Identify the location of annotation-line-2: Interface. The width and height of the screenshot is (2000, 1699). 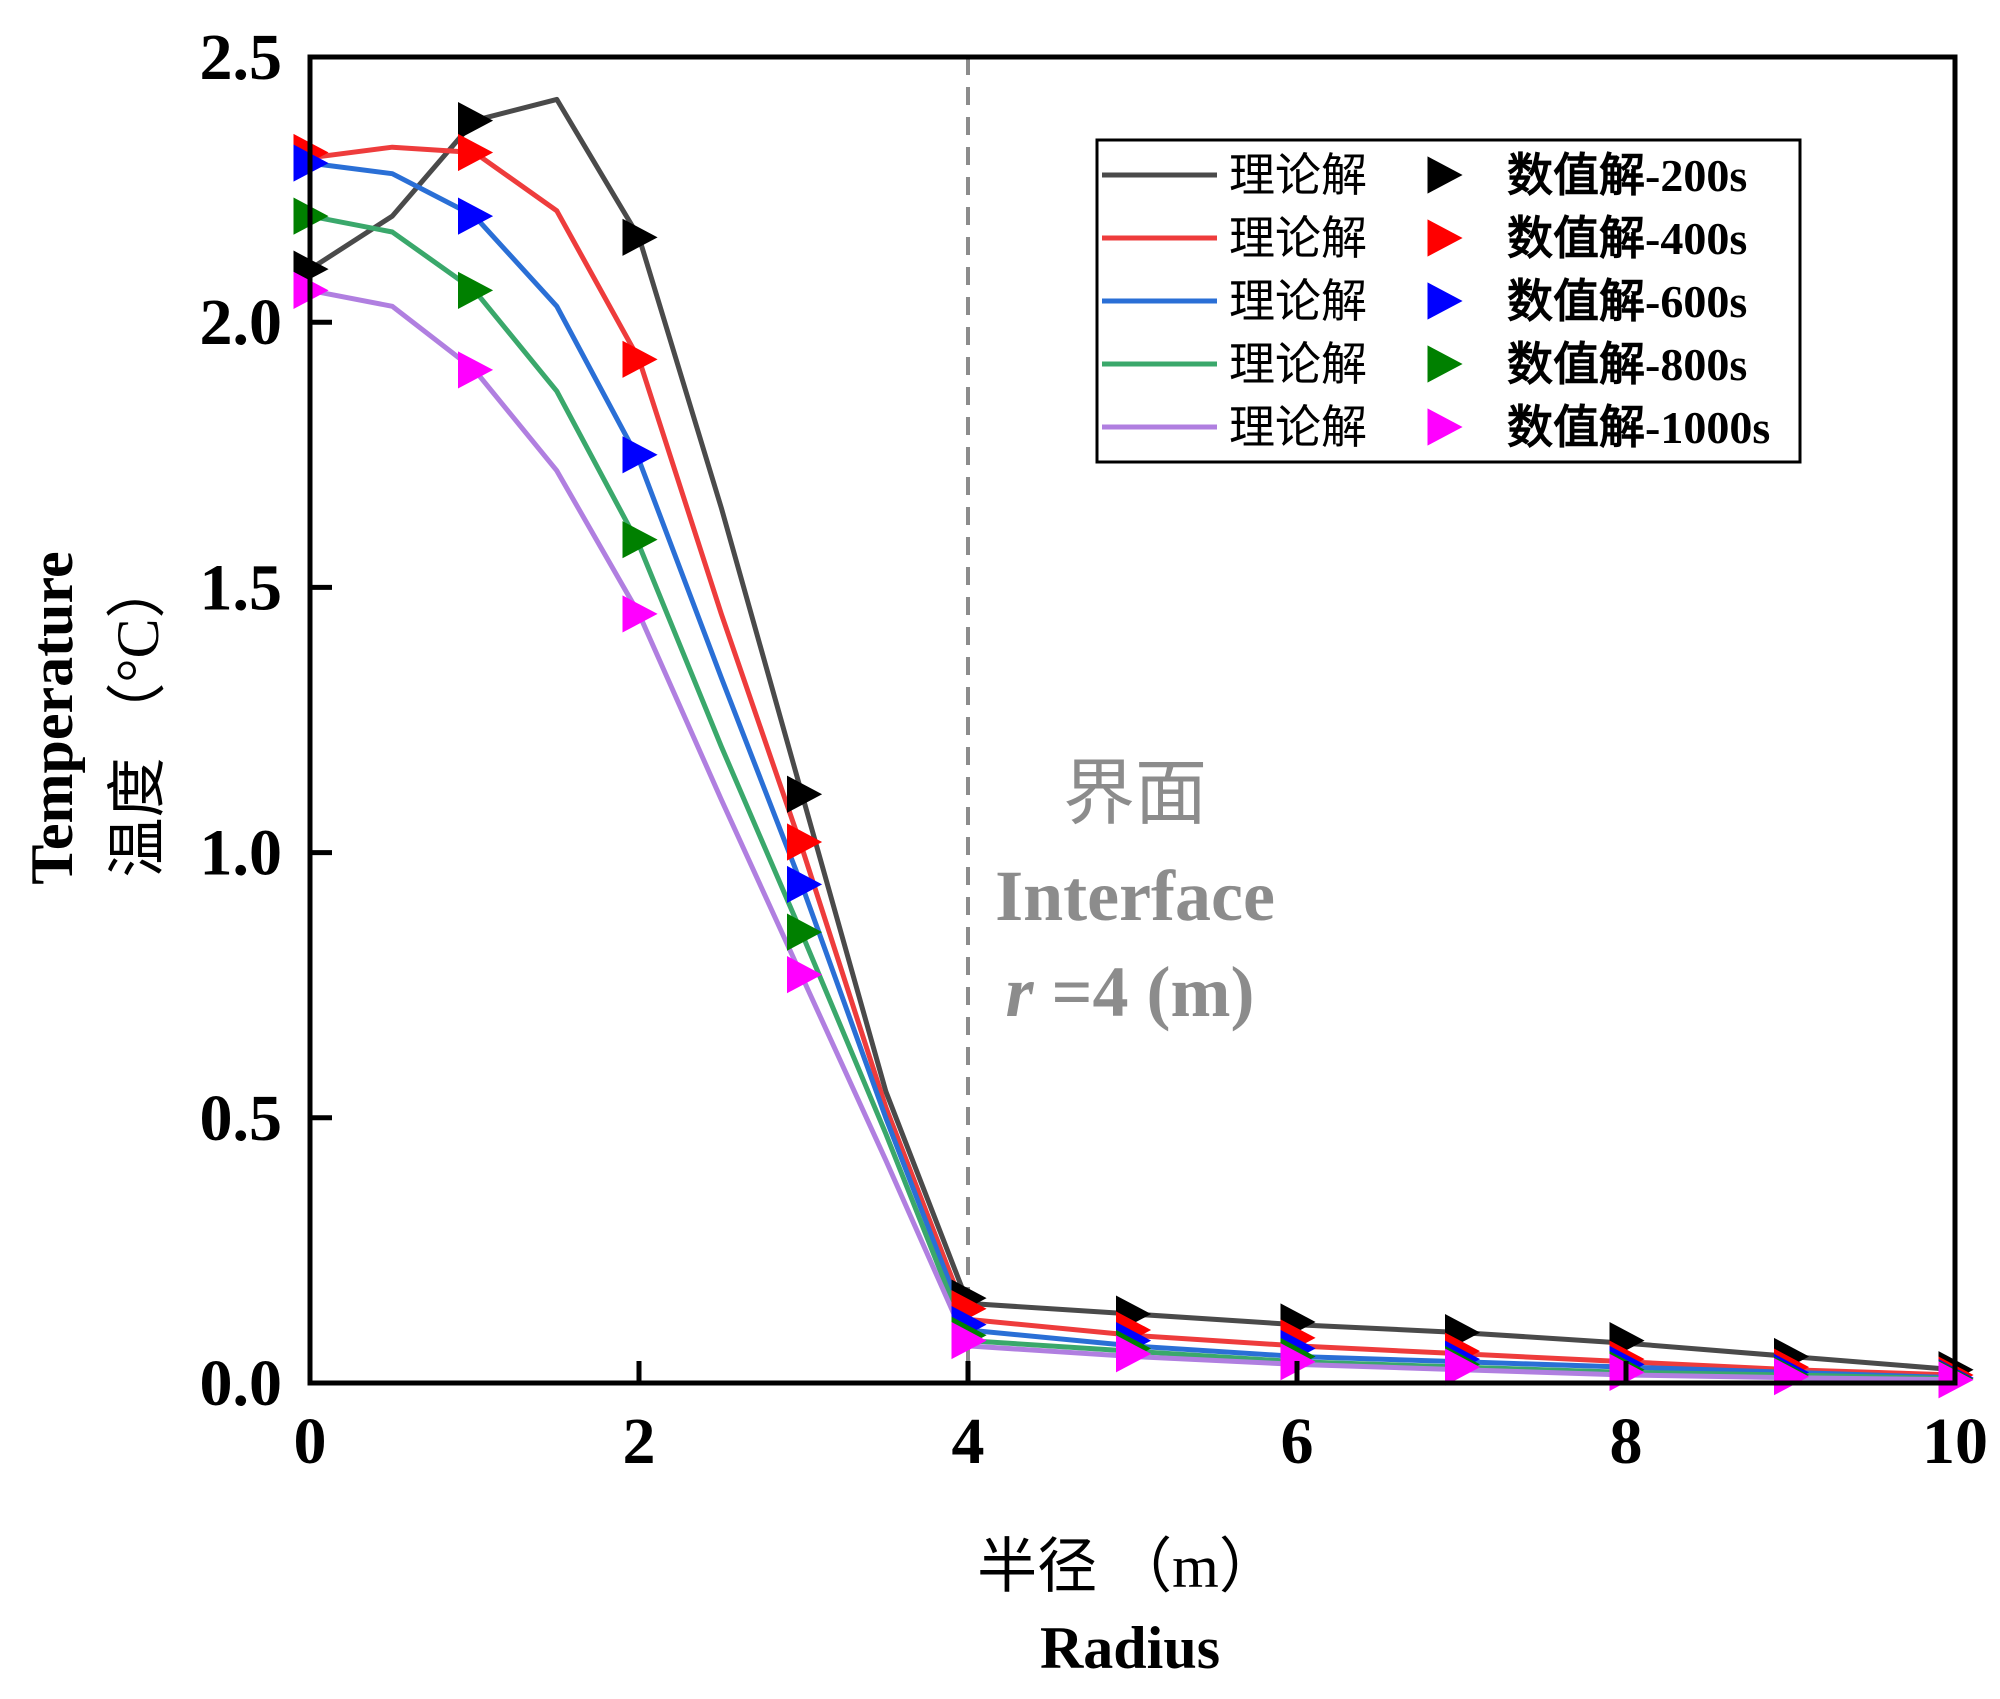
(1135, 896).